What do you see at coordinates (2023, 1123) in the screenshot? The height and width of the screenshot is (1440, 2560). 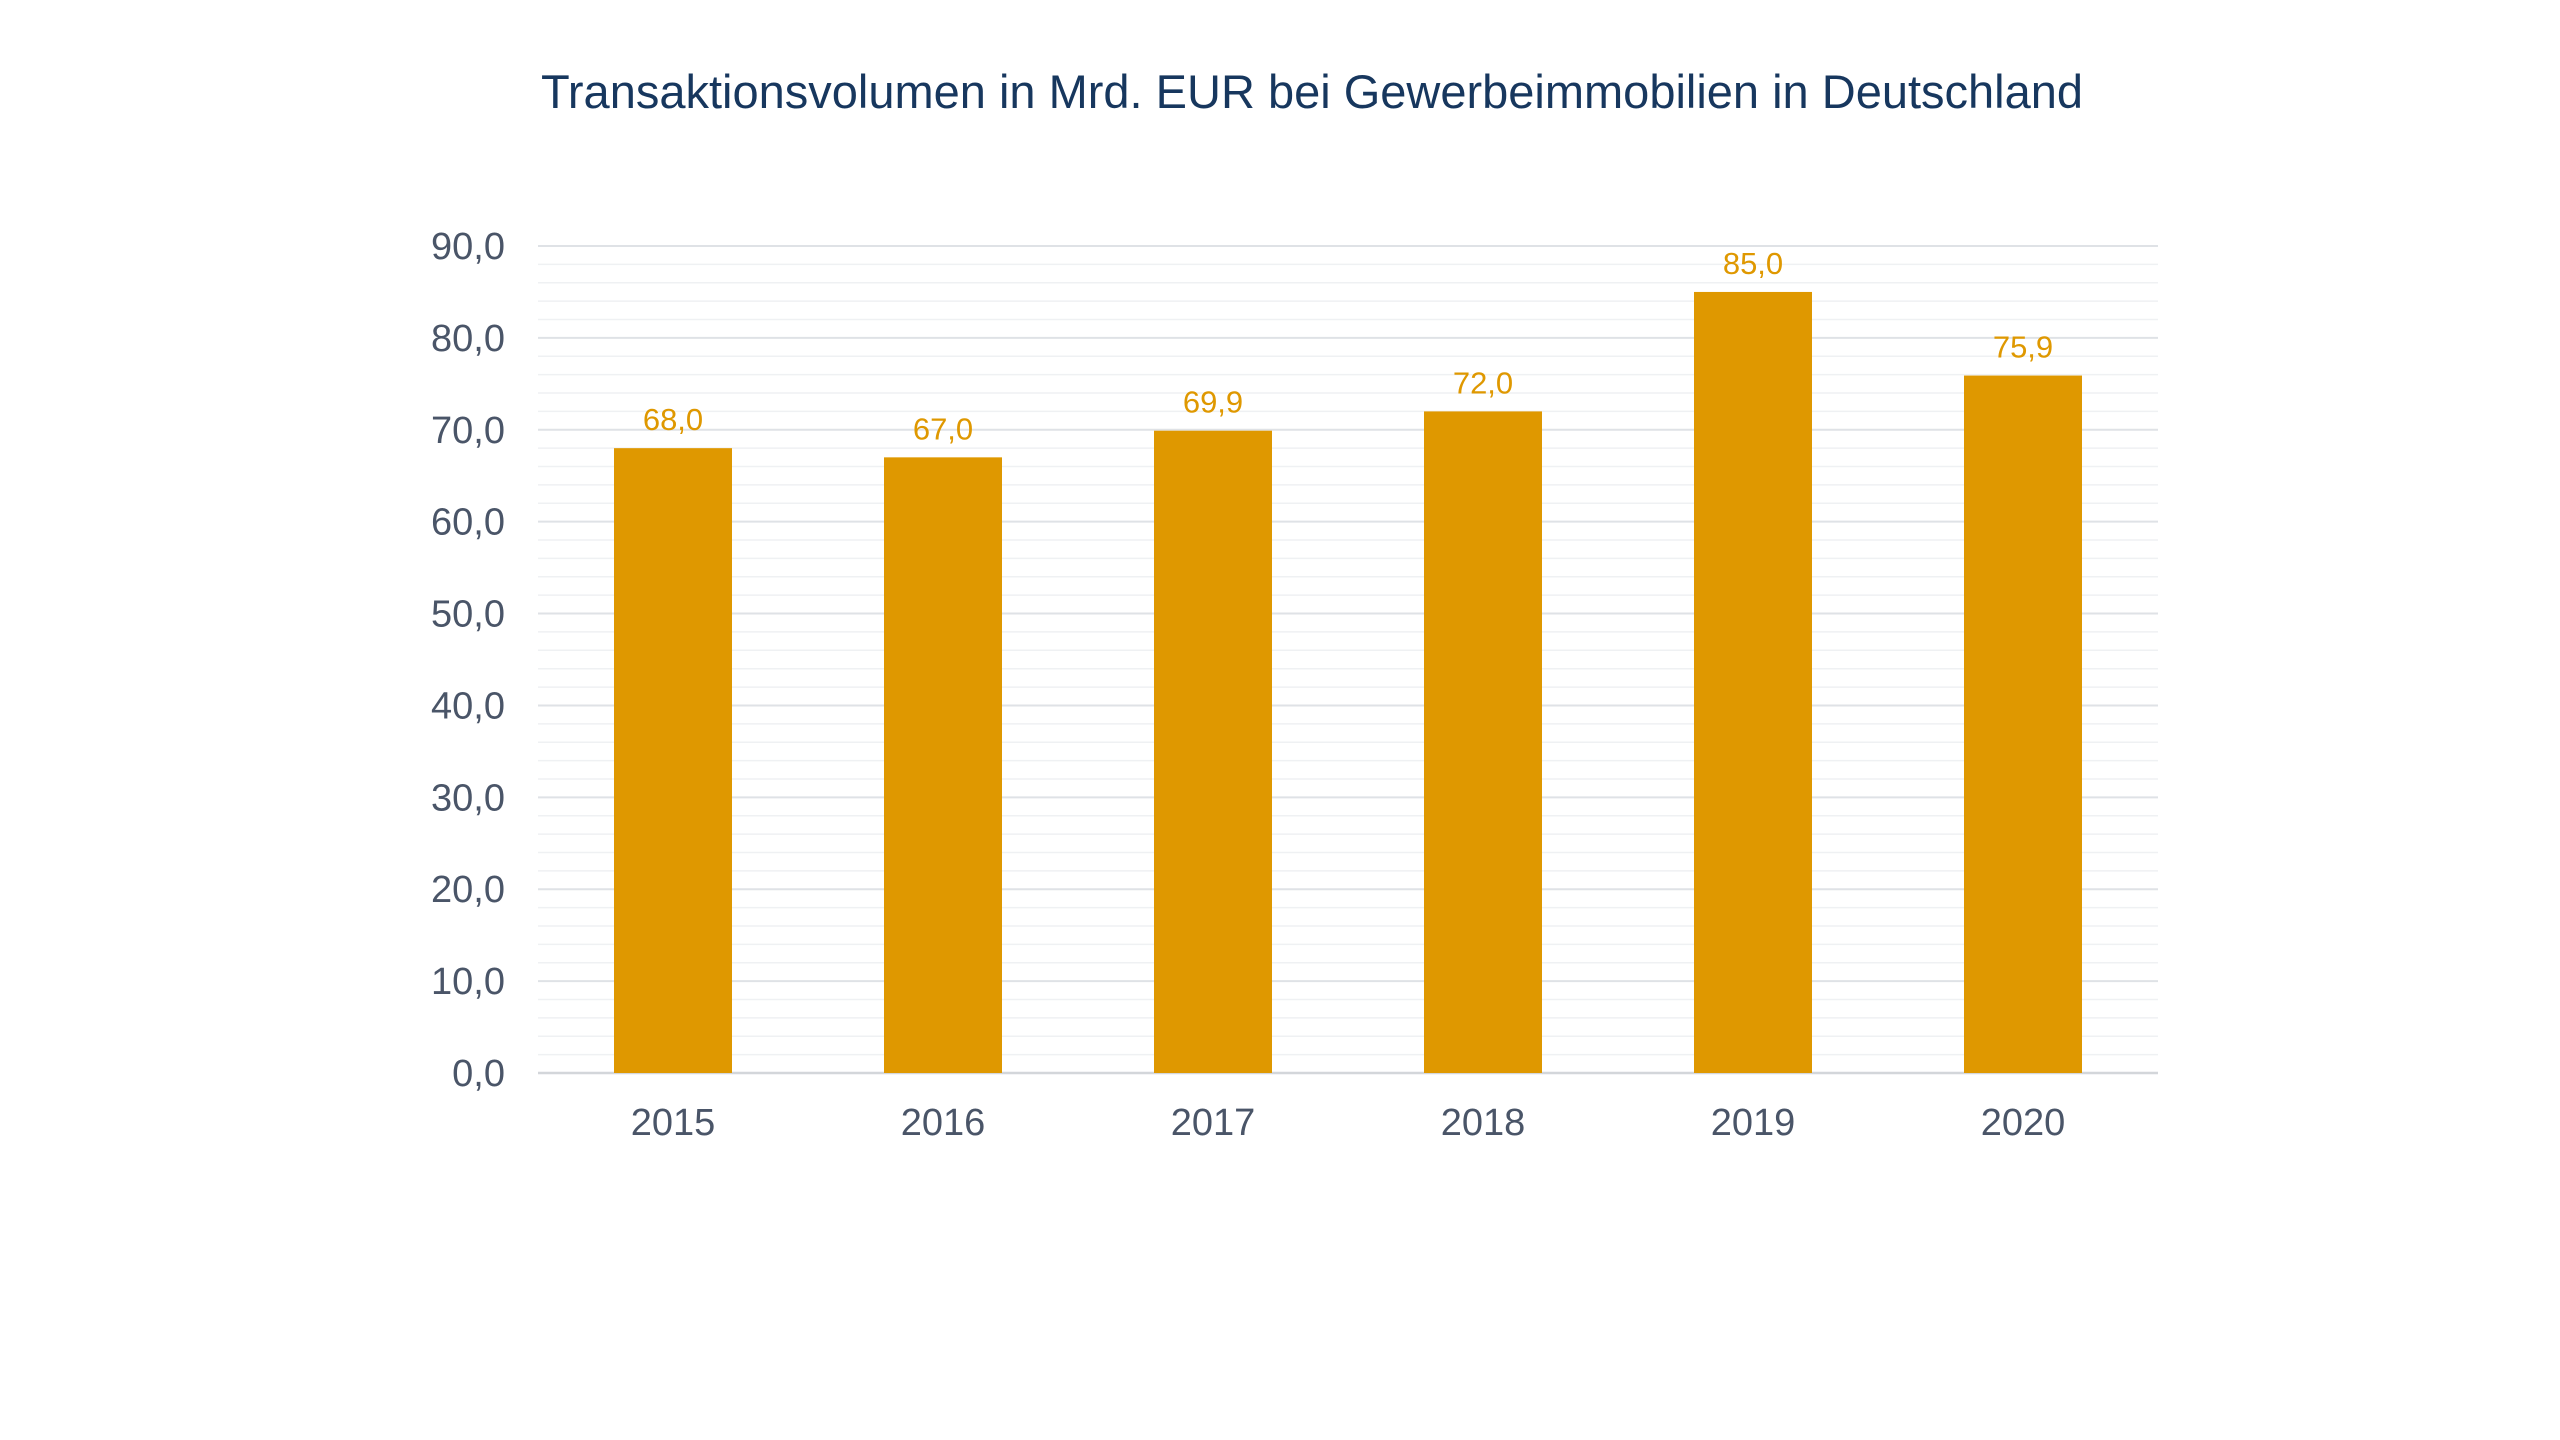 I see `x-tick-label: 2020` at bounding box center [2023, 1123].